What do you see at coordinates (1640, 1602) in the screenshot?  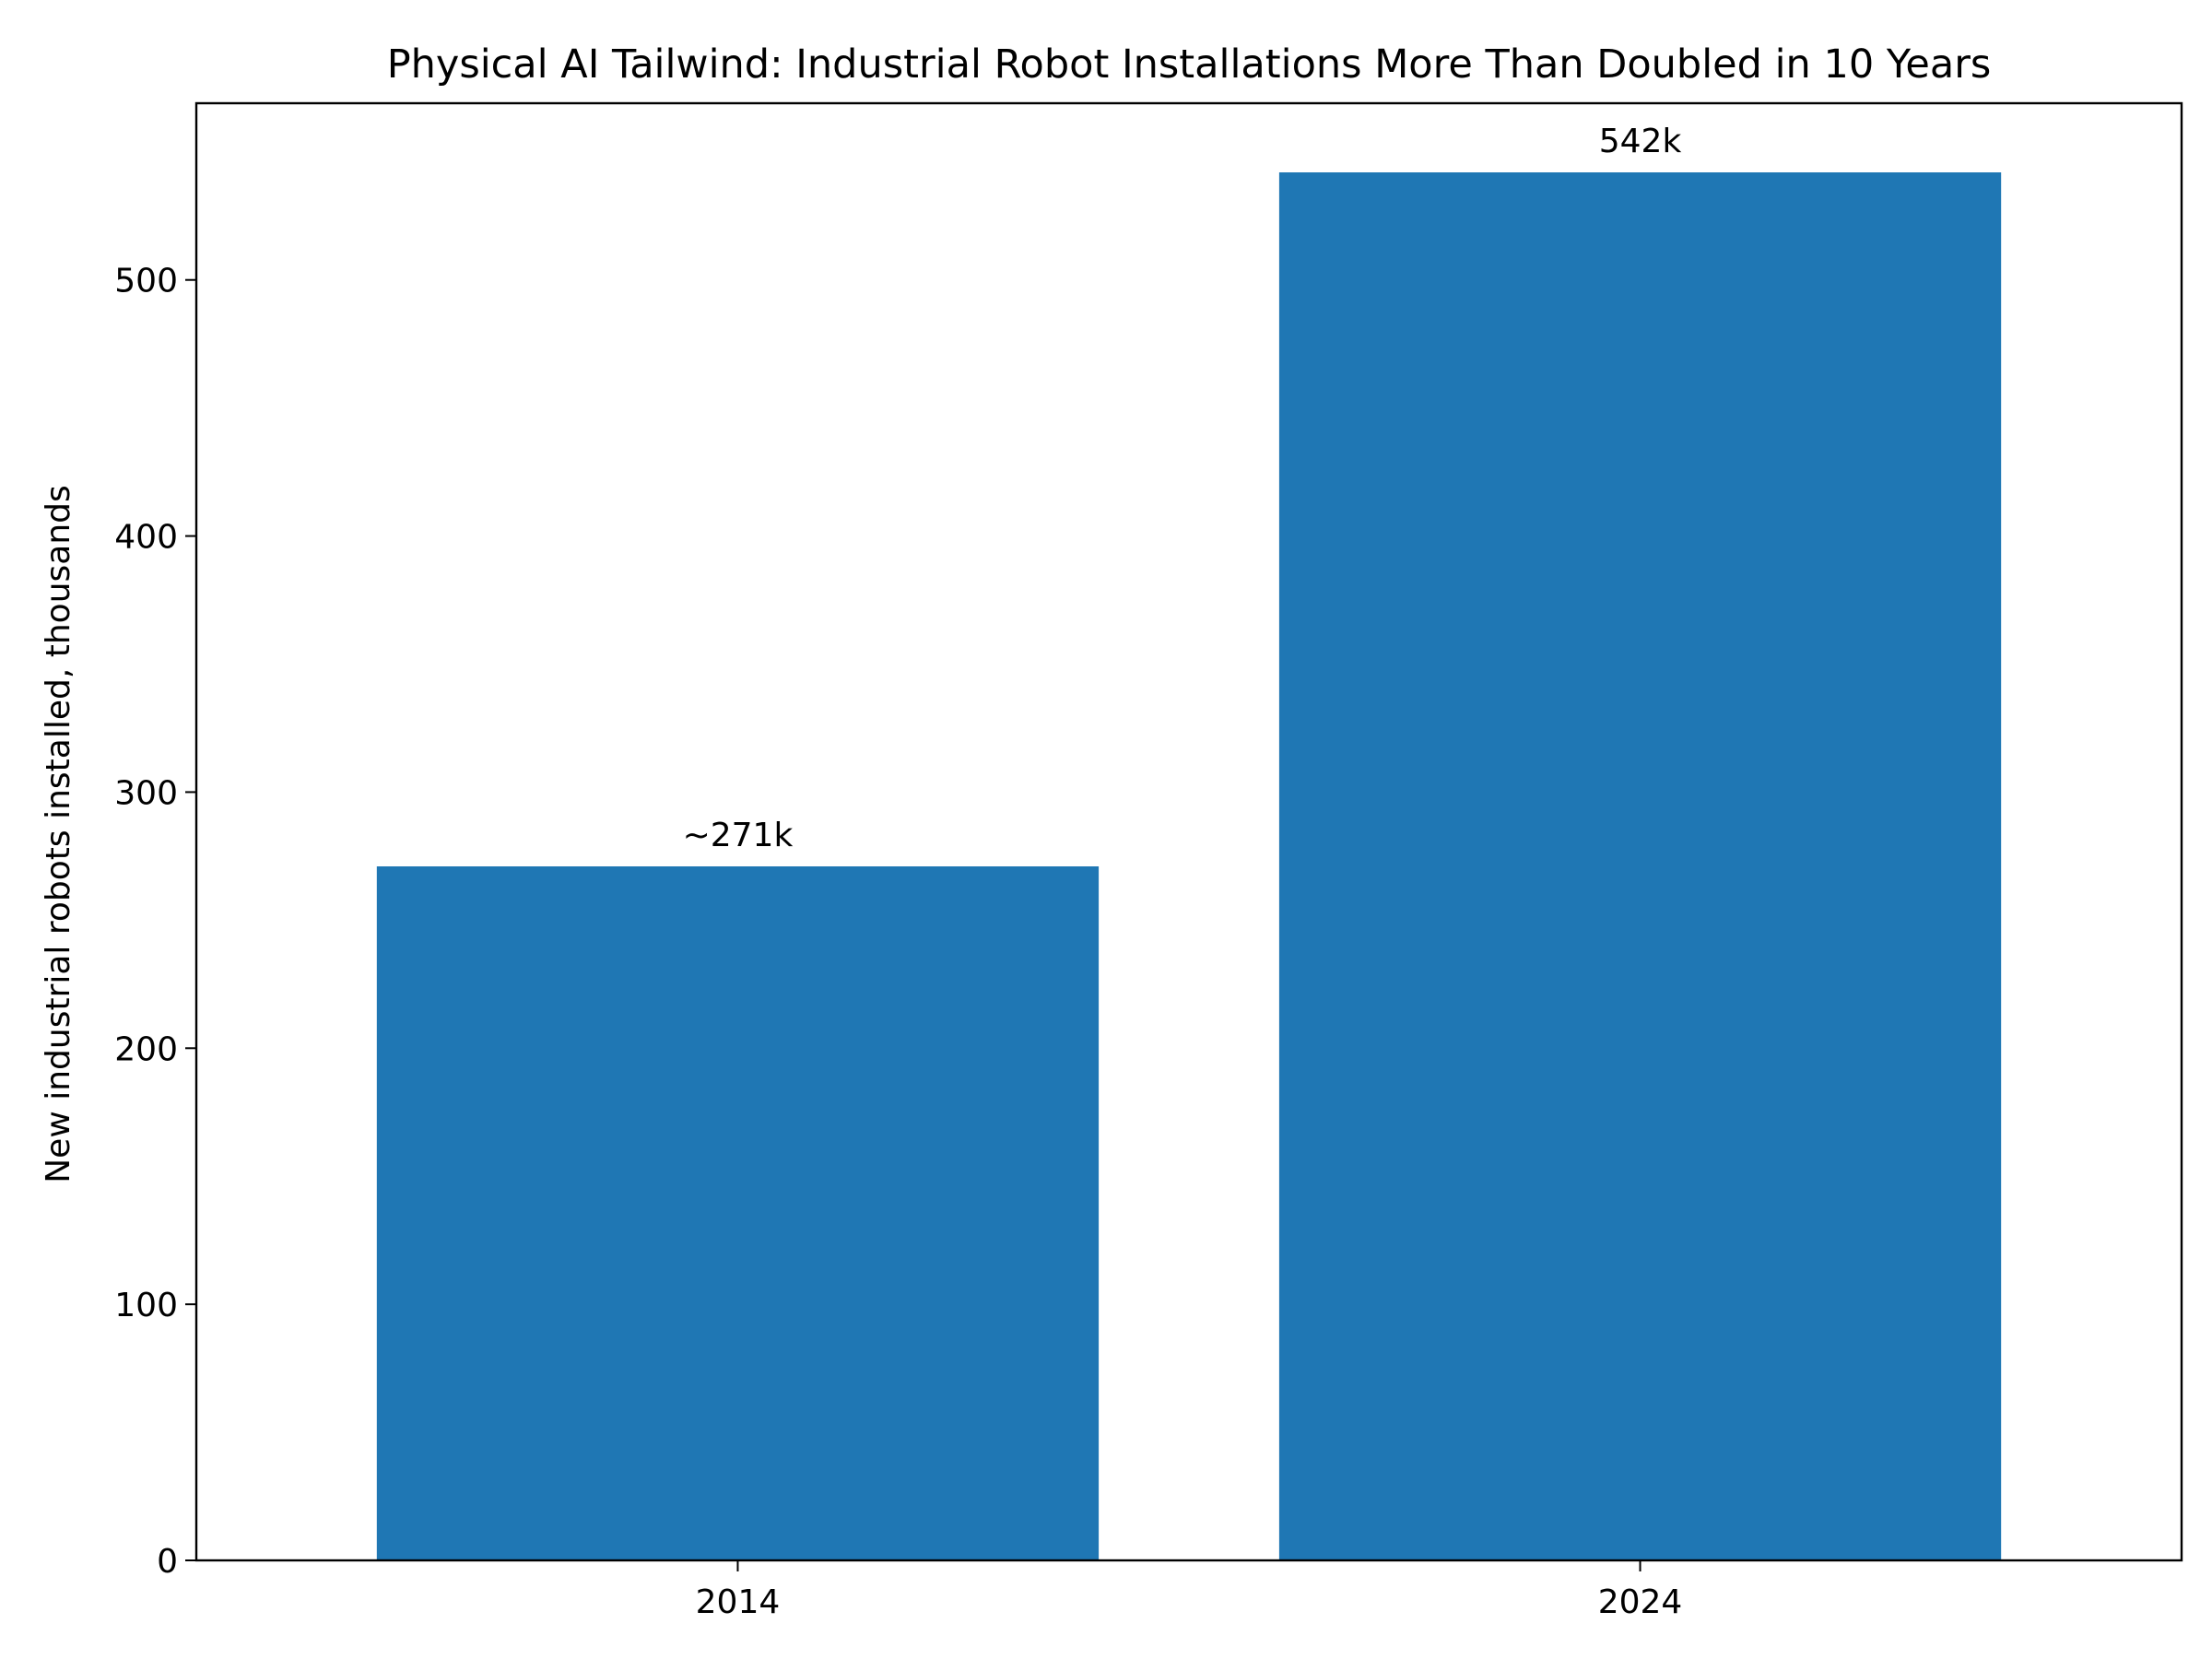 I see `x-tick-label-2024: 2024` at bounding box center [1640, 1602].